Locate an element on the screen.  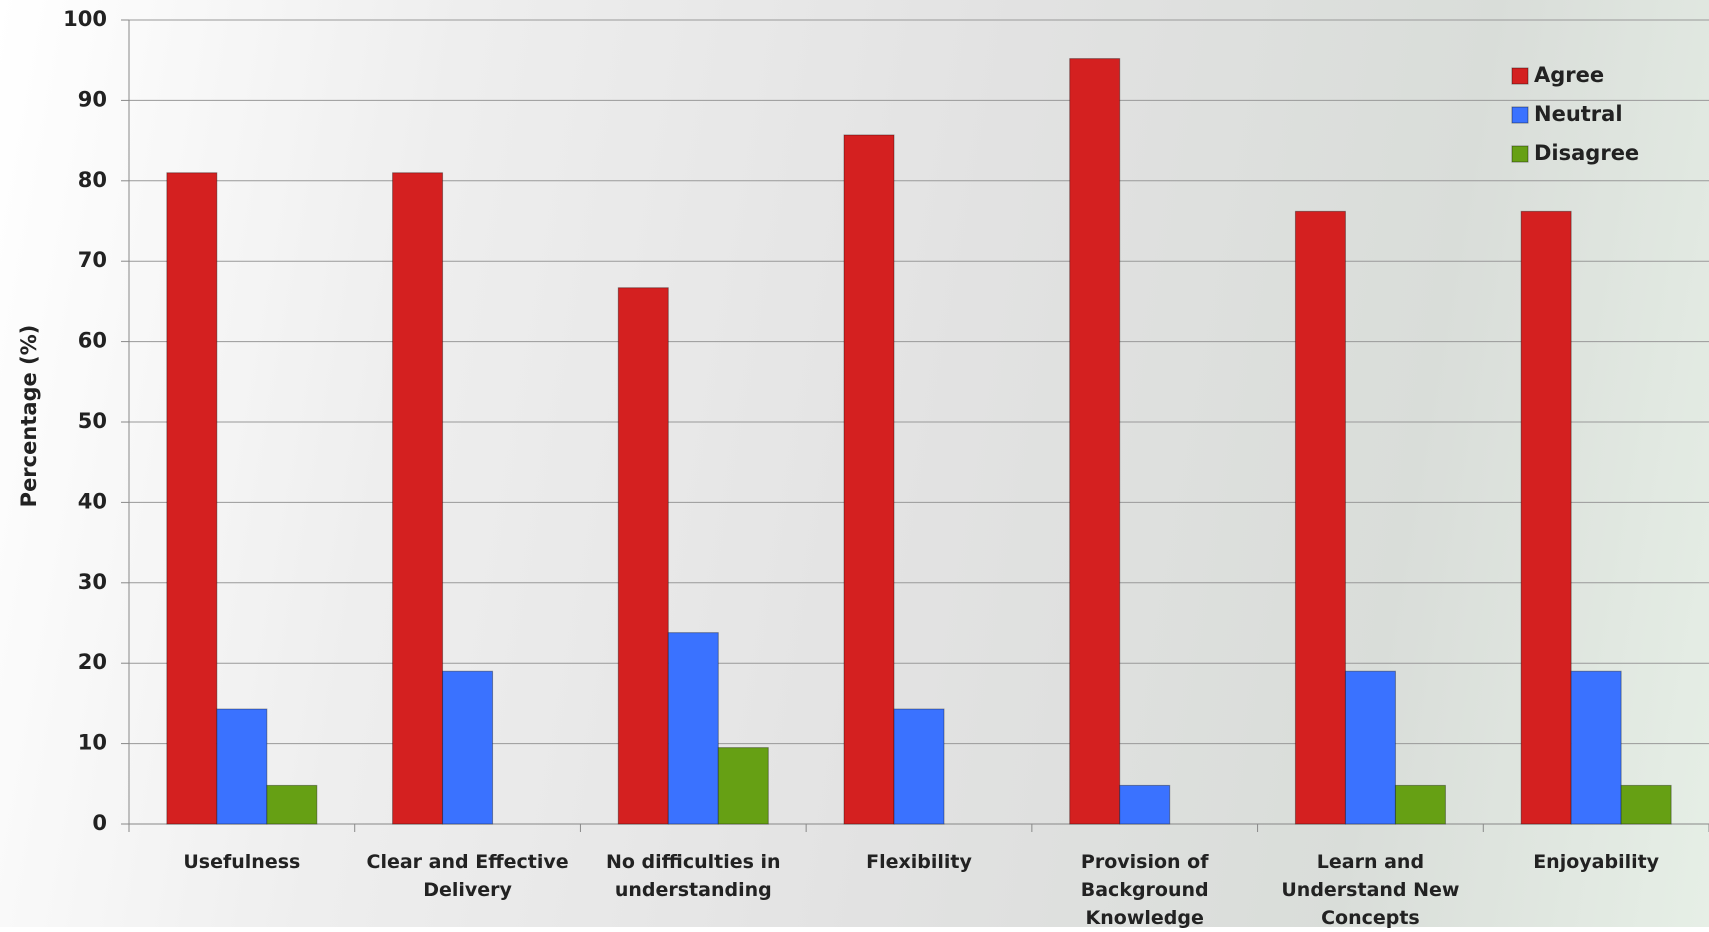
x-tick-label: No difficulties in understanding is located at coordinates (693, 876).